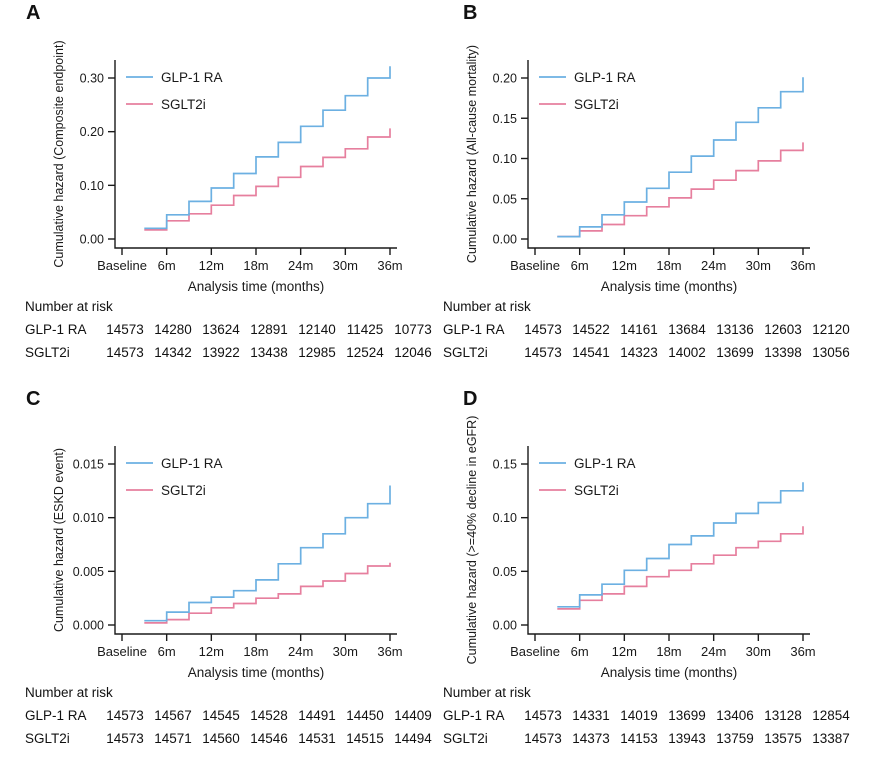  What do you see at coordinates (591, 738) in the screenshot?
I see `risk-value: 14373` at bounding box center [591, 738].